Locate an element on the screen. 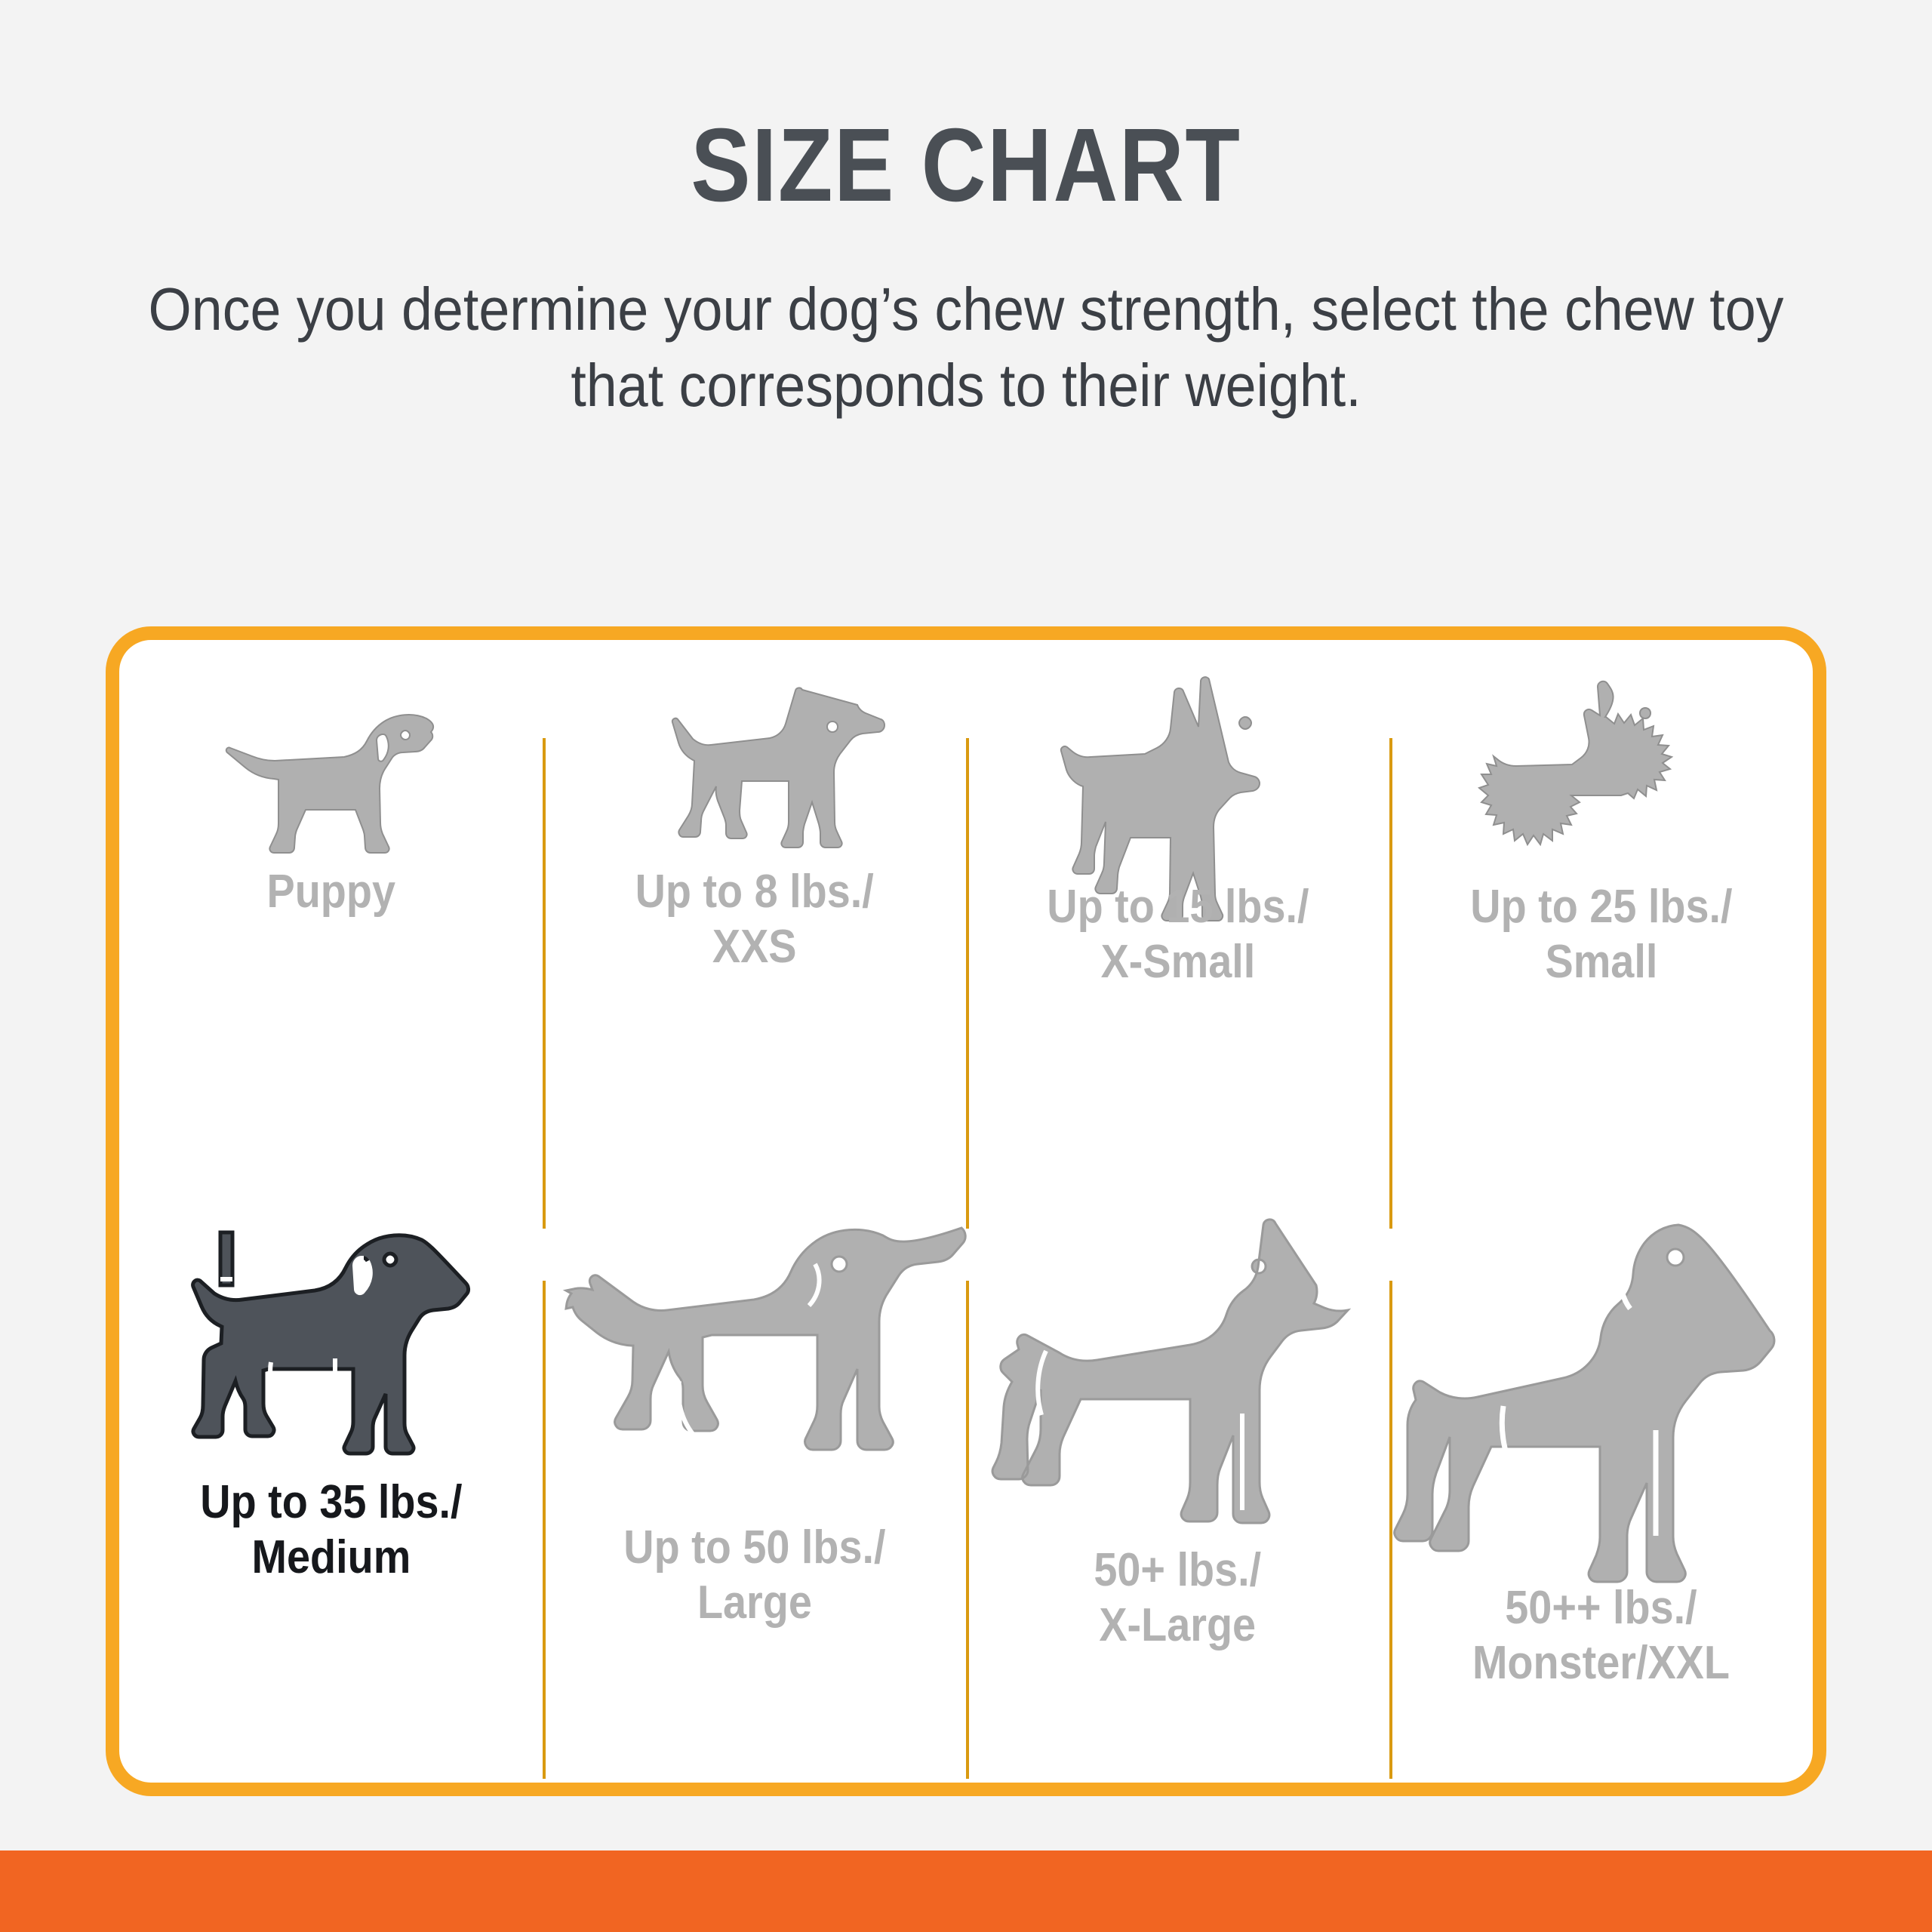 The image size is (1932, 1932). min-pin-dog-icon is located at coordinates (1177, 798).